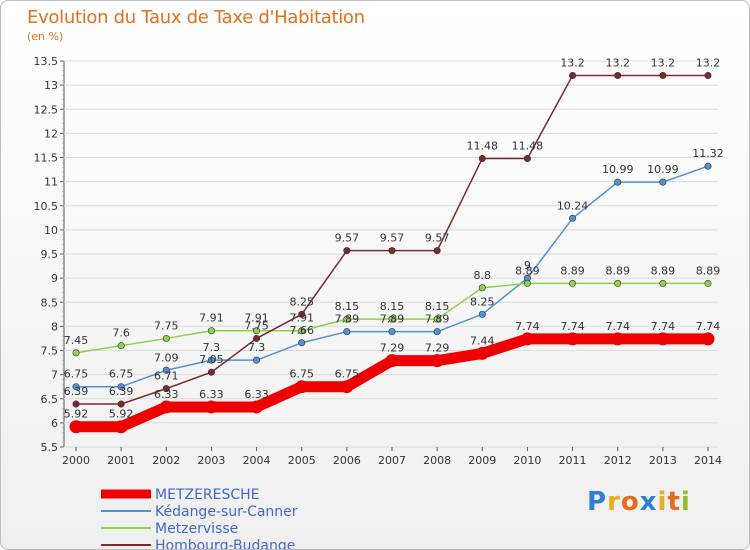  What do you see at coordinates (527, 265) in the screenshot?
I see `data-label: 9` at bounding box center [527, 265].